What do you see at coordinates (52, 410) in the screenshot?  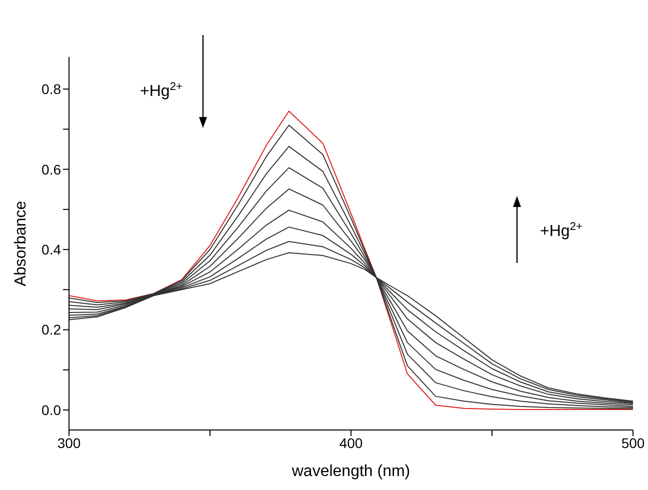 I see `y-tick-label: 0.0` at bounding box center [52, 410].